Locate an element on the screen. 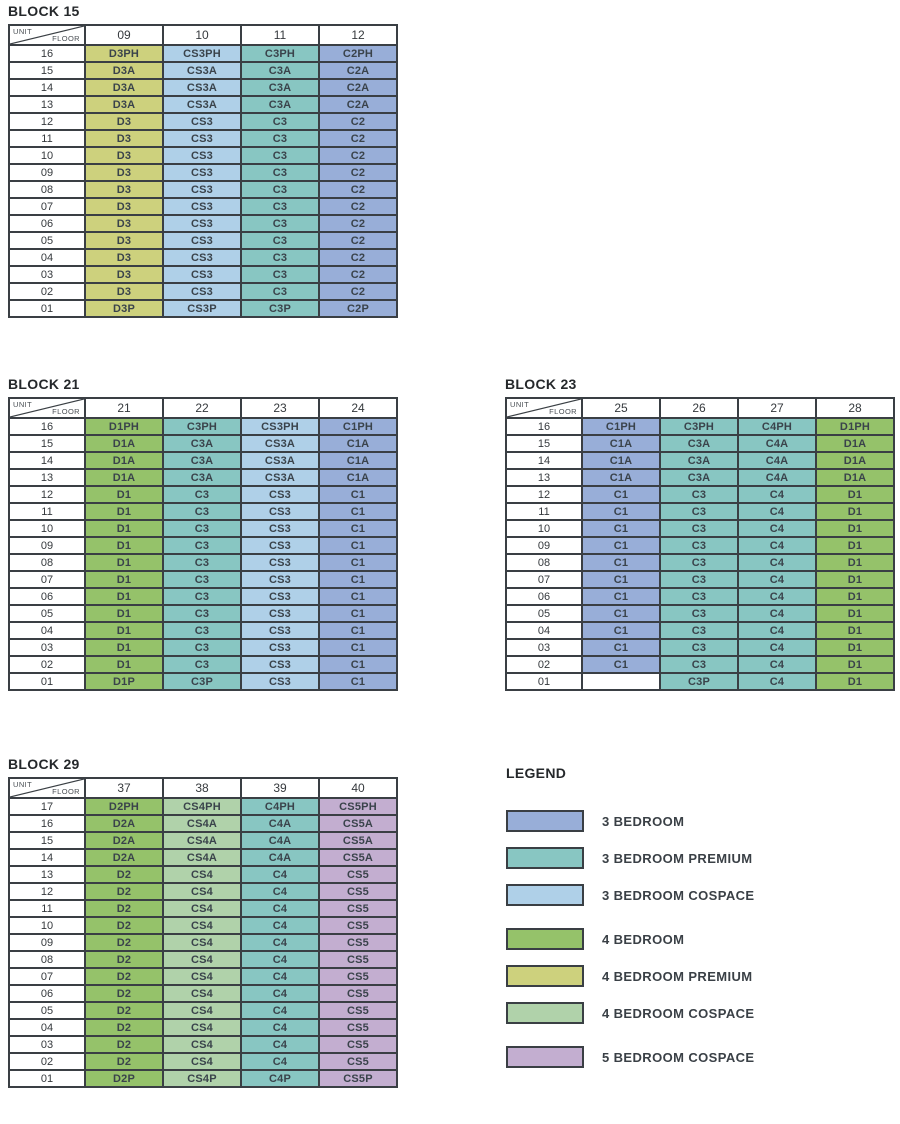  floor-row: 03 D1 C3 CS3 C1 is located at coordinates (203, 647).